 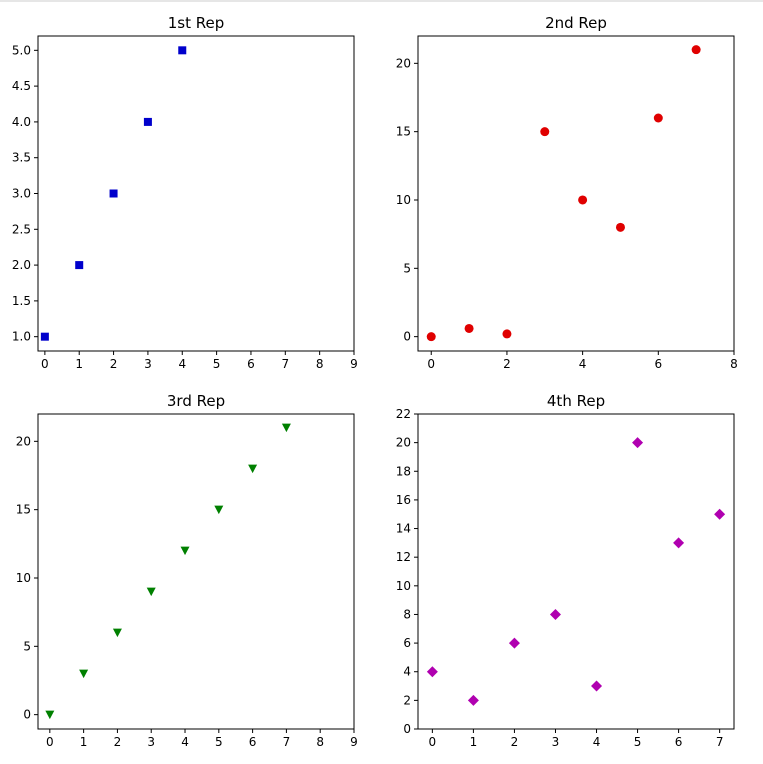 I want to click on window-top-bar, so click(x=381, y=1).